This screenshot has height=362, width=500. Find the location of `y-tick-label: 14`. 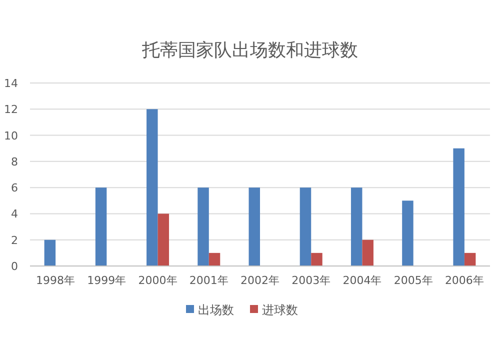

y-tick-label: 14 is located at coordinates (11, 83).